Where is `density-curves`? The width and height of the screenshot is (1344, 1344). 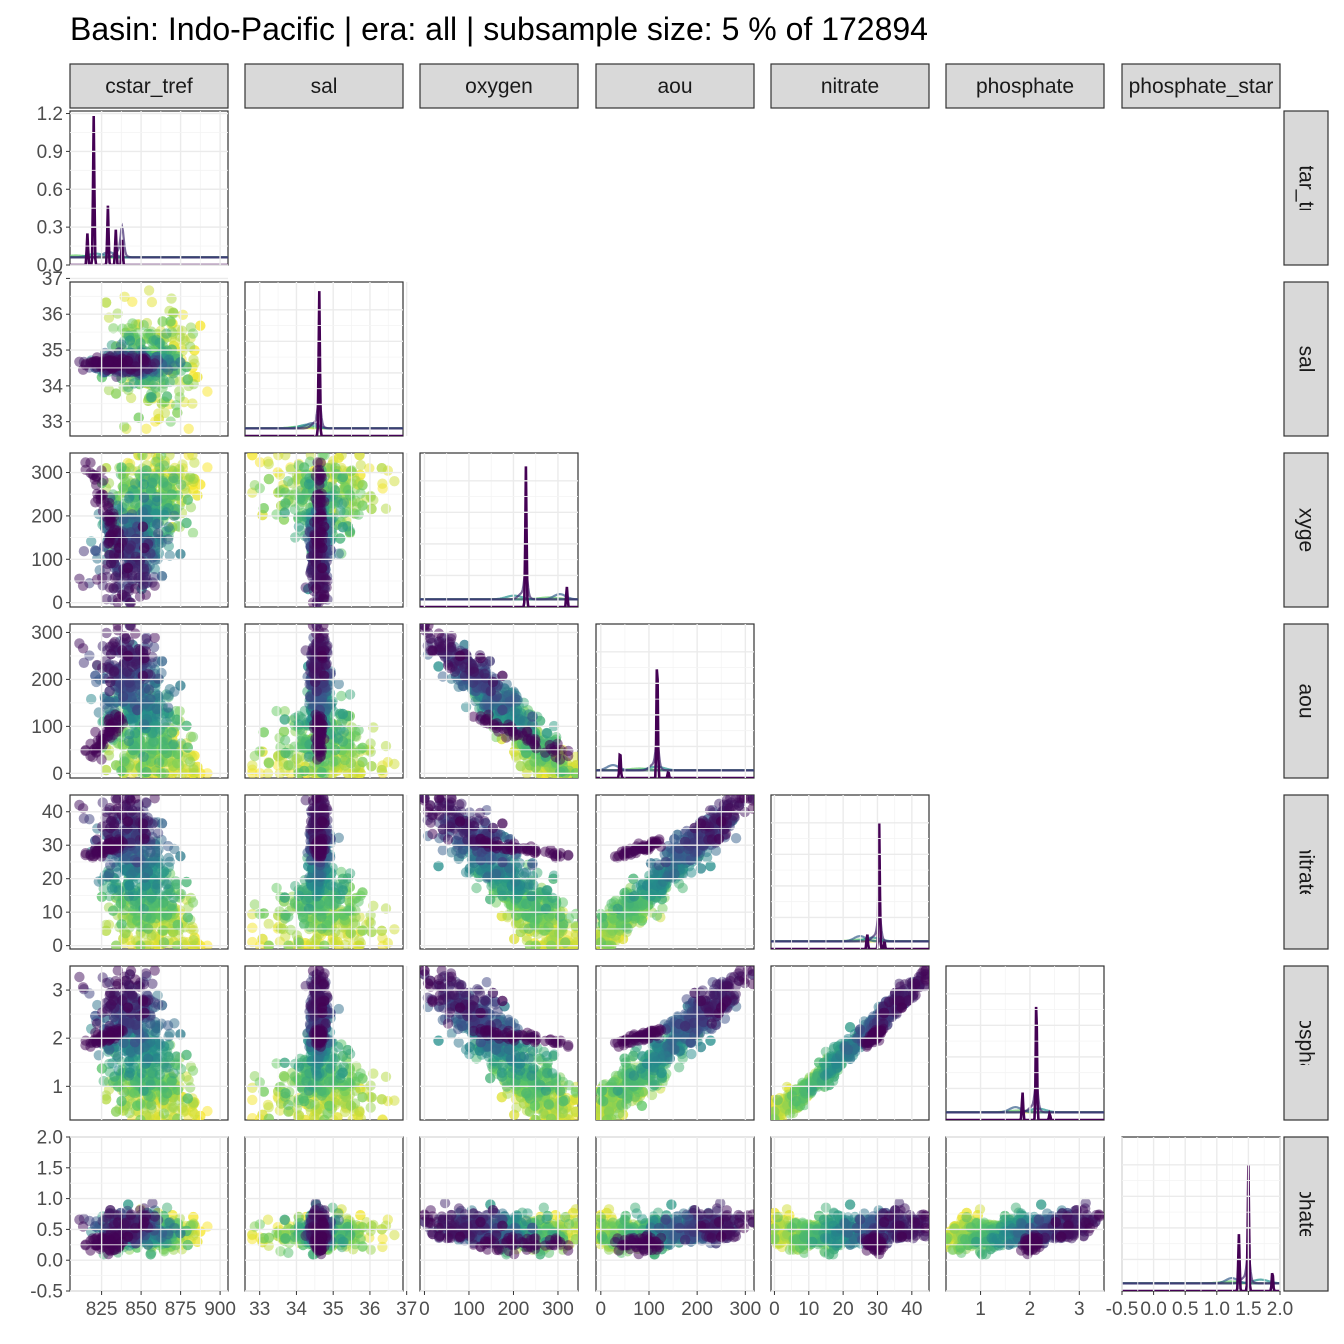 density-curves is located at coordinates (675, 723).